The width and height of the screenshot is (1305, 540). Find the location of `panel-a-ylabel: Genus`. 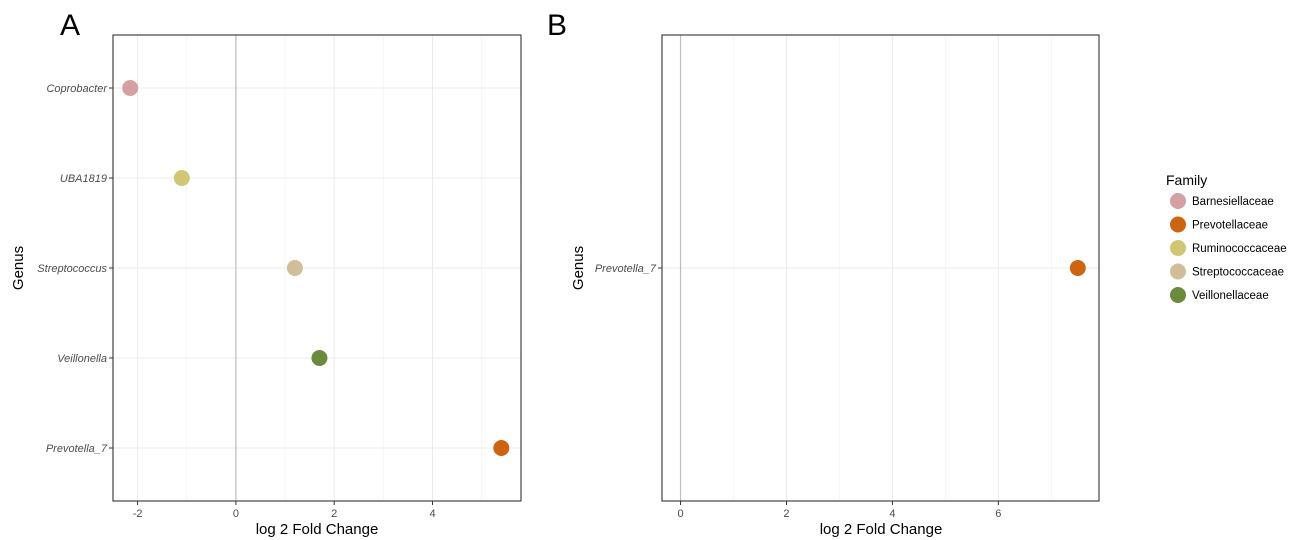

panel-a-ylabel: Genus is located at coordinates (18, 268).